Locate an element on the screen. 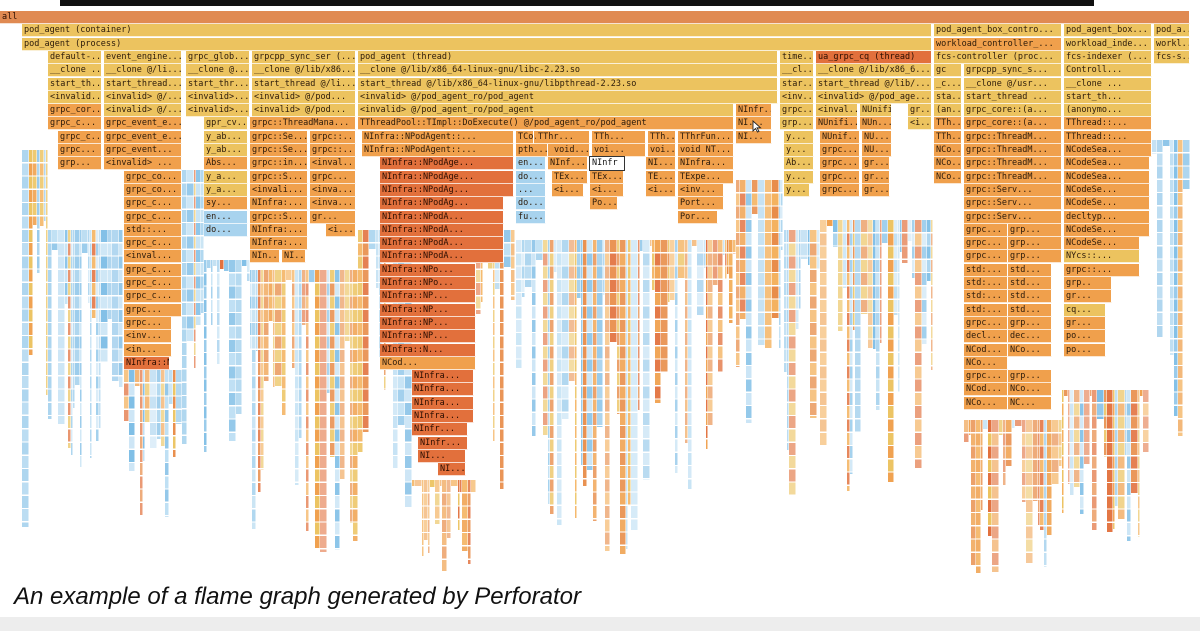 The height and width of the screenshot is (631, 1200). flame-frame: NInfr is located at coordinates (607, 164).